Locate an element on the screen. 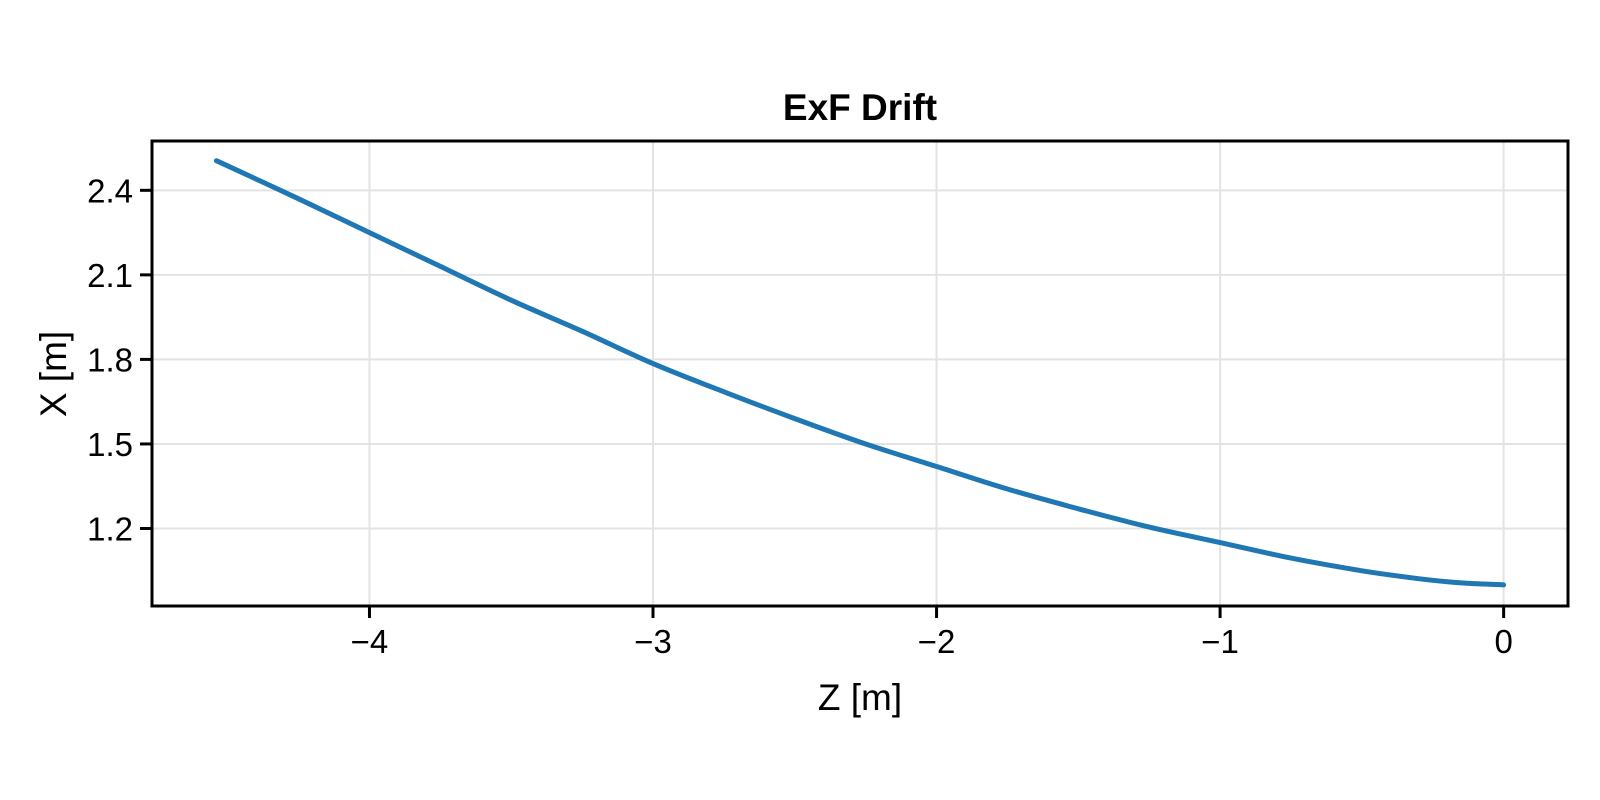 The height and width of the screenshot is (800, 1600). x-tick-label: −1 is located at coordinates (1220, 641).